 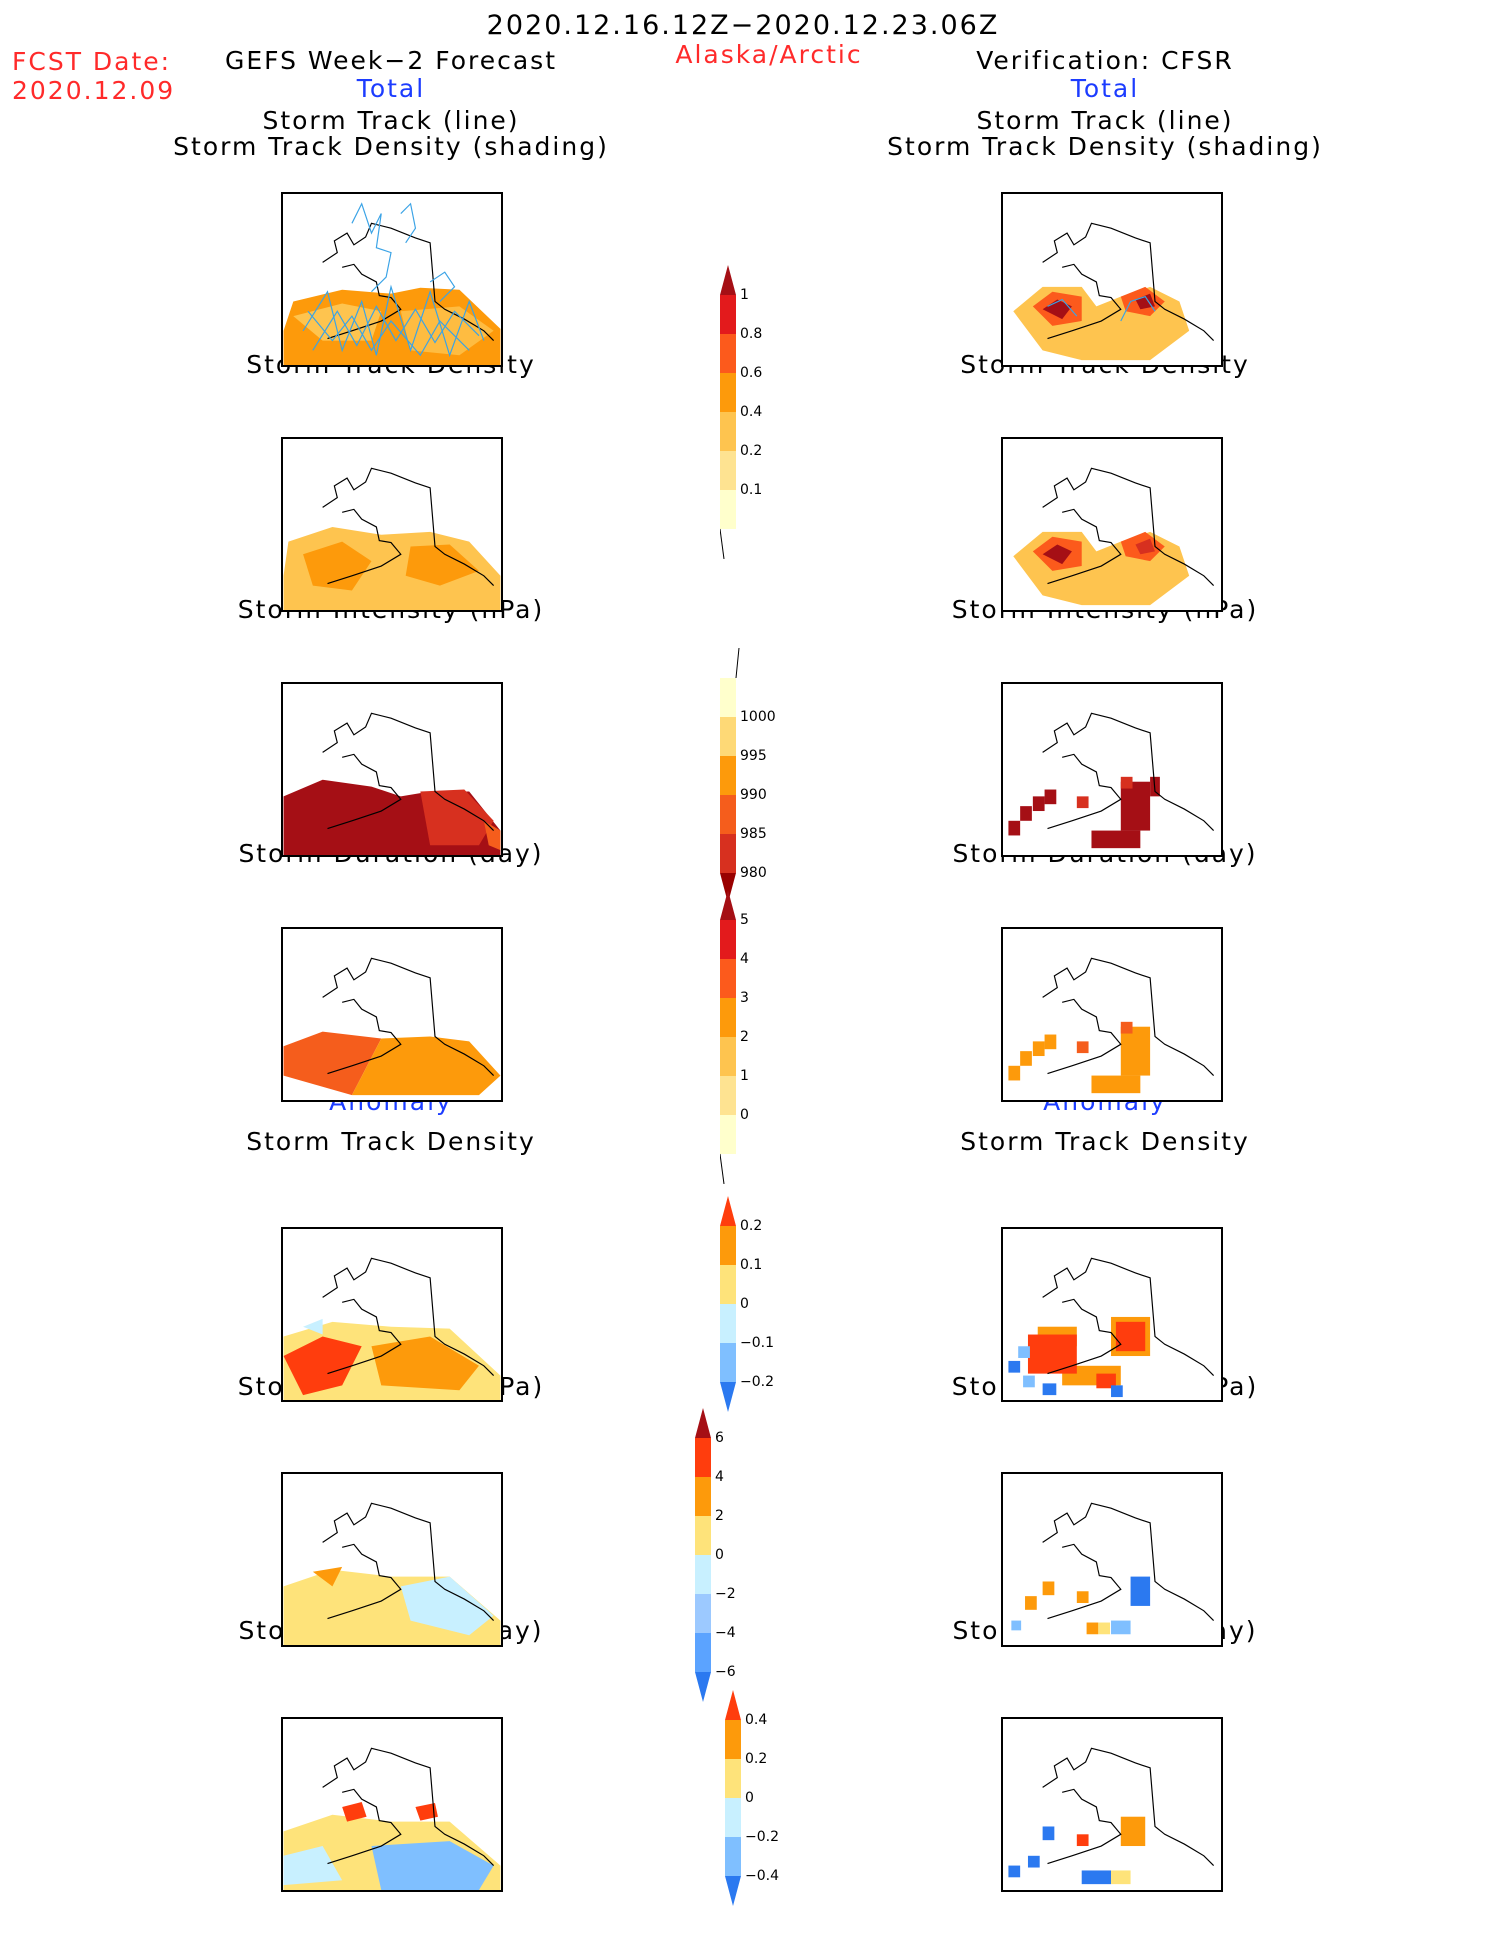 I want to click on gefs-anom-intensity-svg, so click(x=392, y=1573).